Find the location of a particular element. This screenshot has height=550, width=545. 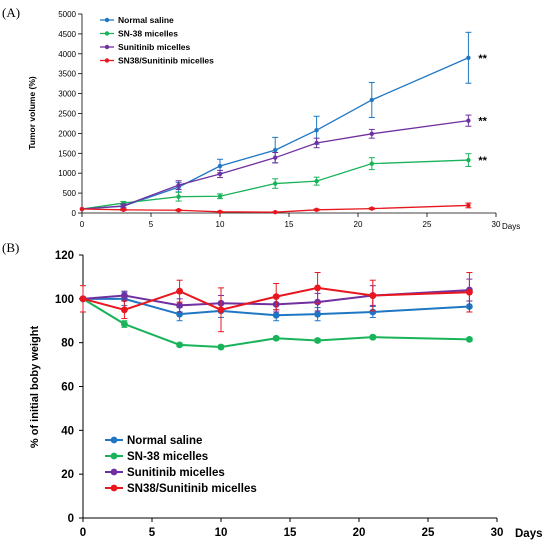

panel-a-xlabel: Days is located at coordinates (511, 226).